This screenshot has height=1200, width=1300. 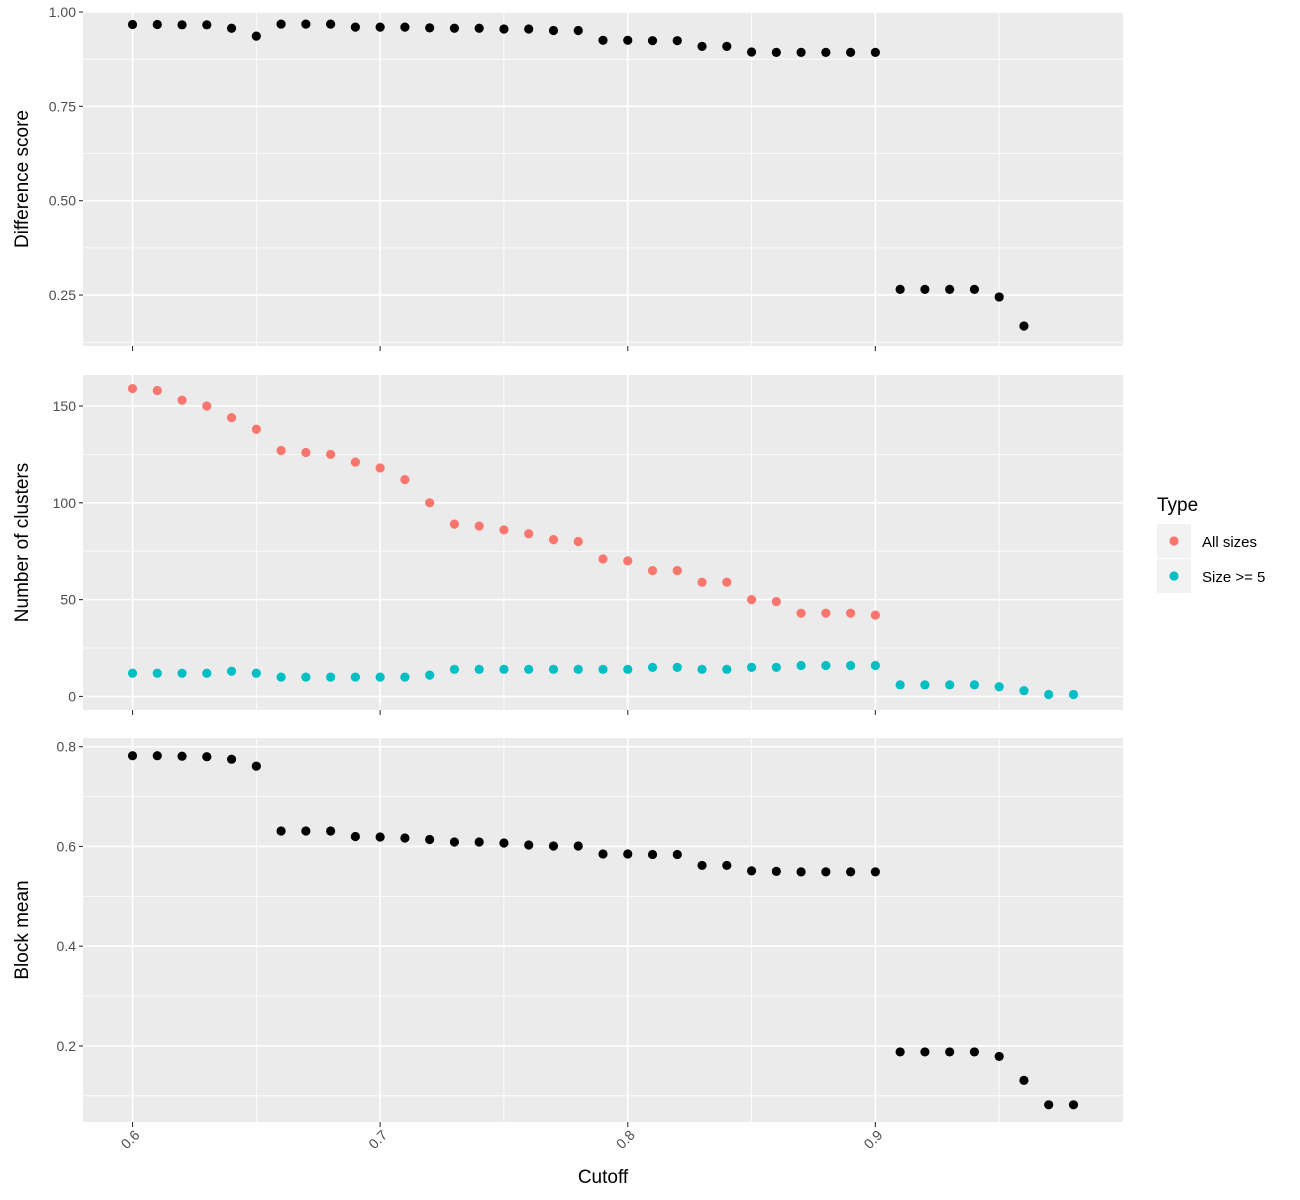 I want to click on legend: Type All sizes Size >= 5, so click(x=1211, y=544).